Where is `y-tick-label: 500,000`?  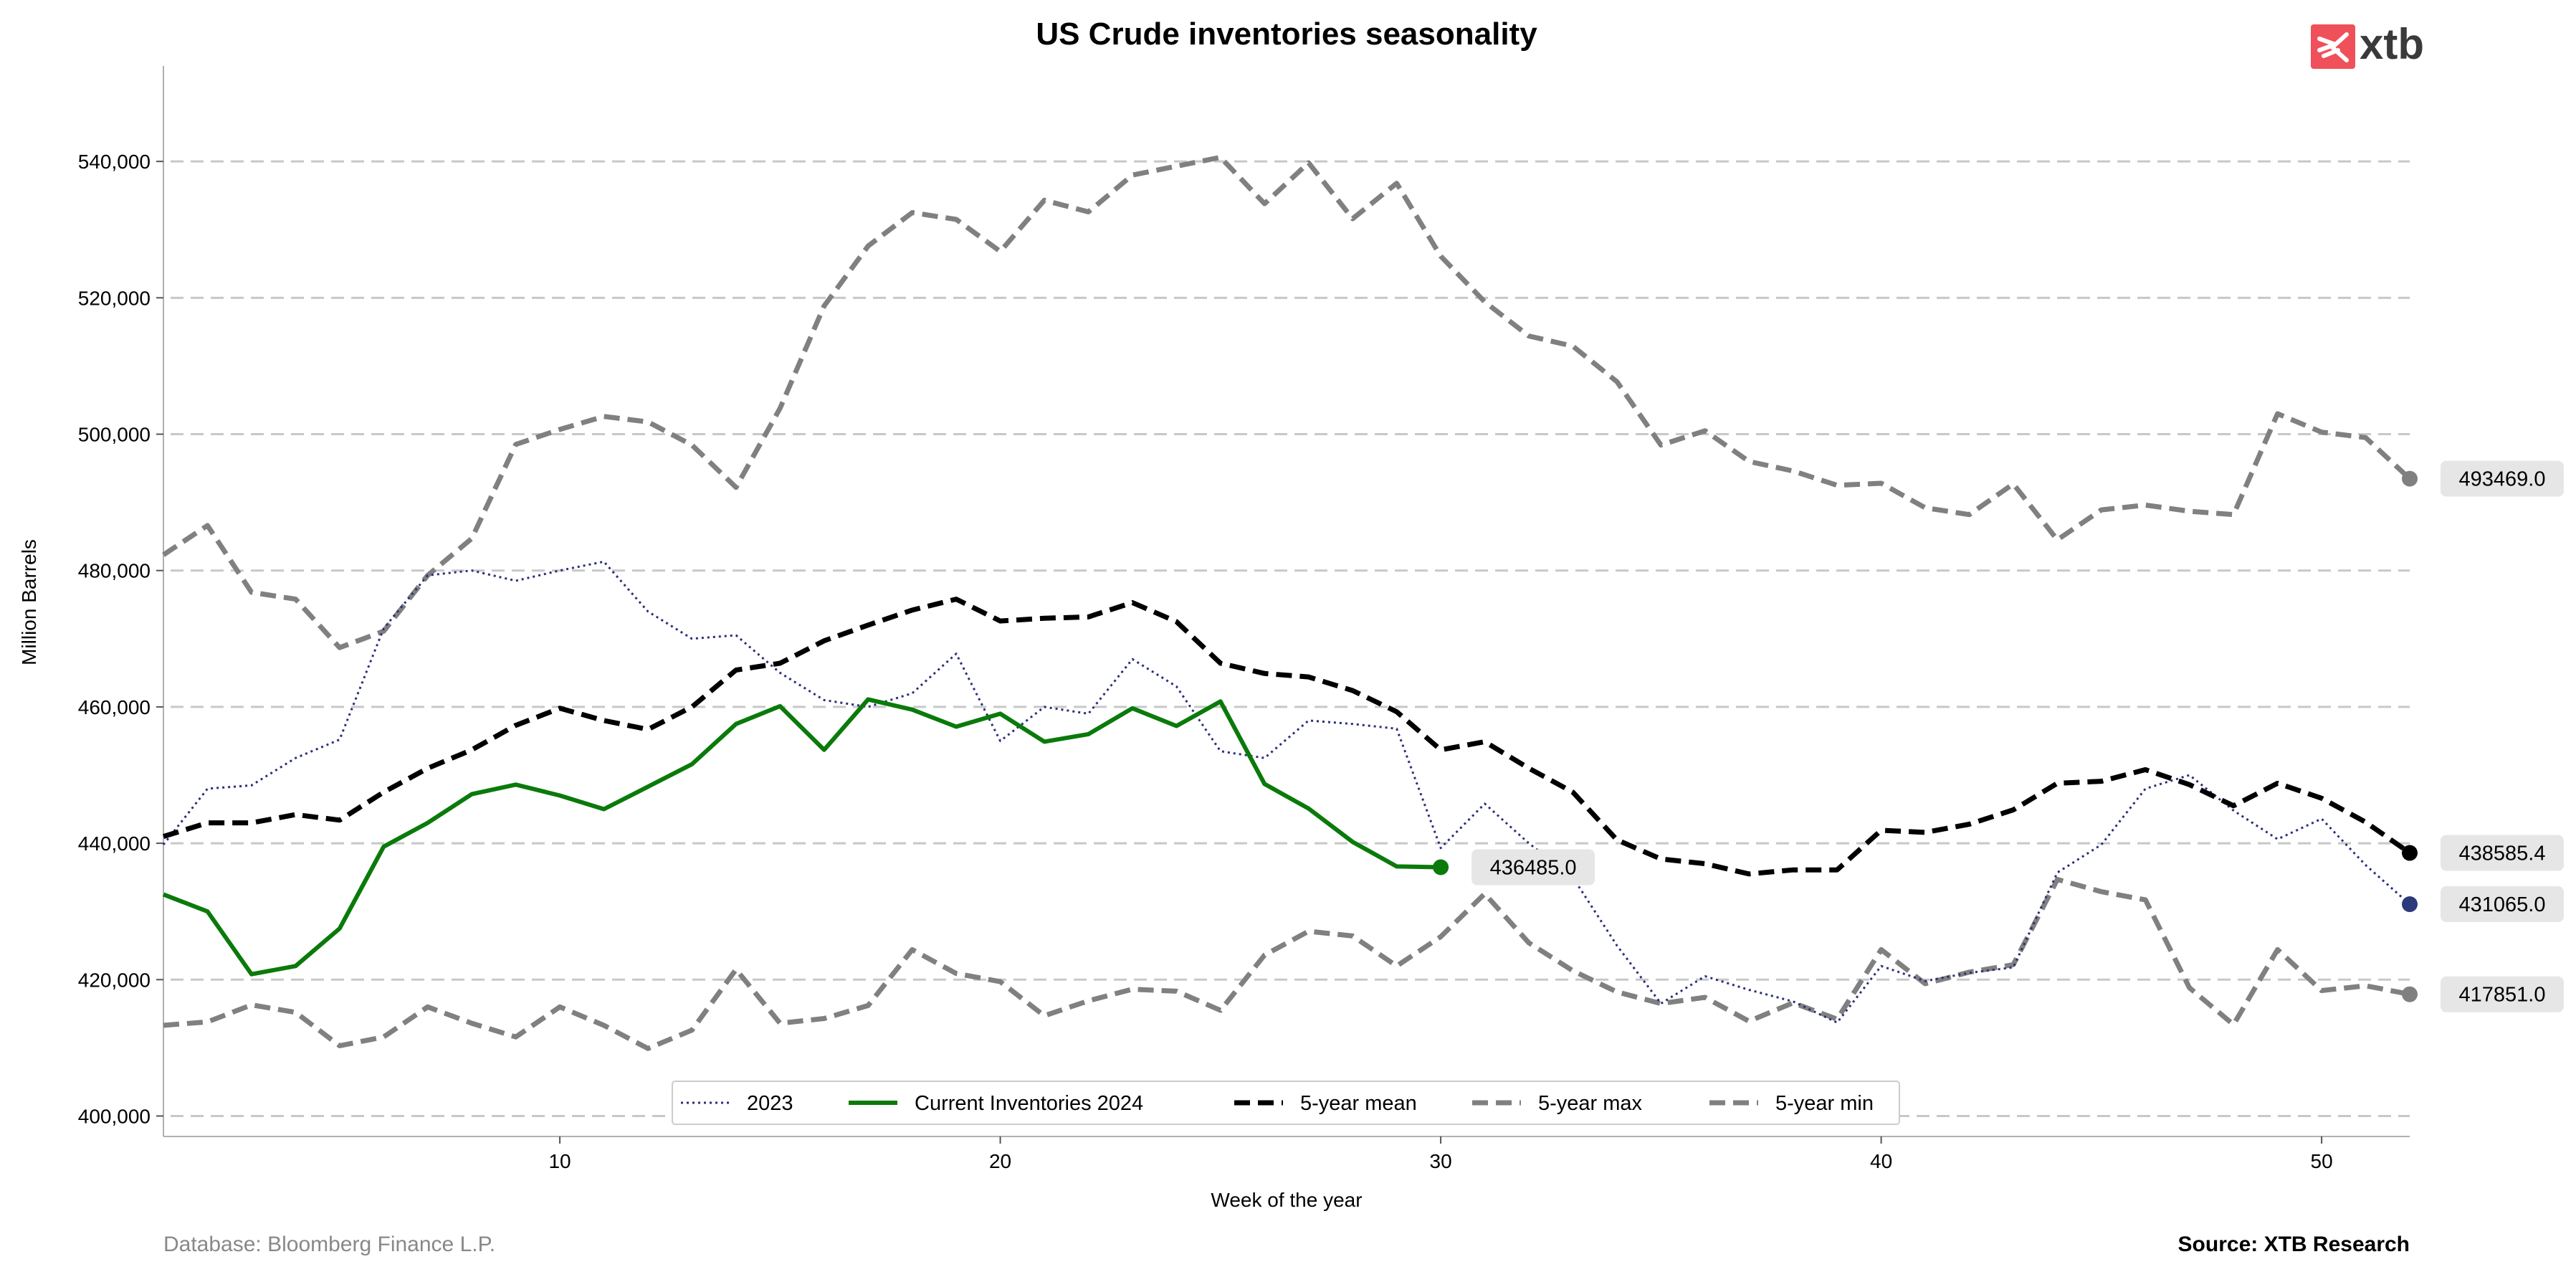
y-tick-label: 500,000 is located at coordinates (114, 435).